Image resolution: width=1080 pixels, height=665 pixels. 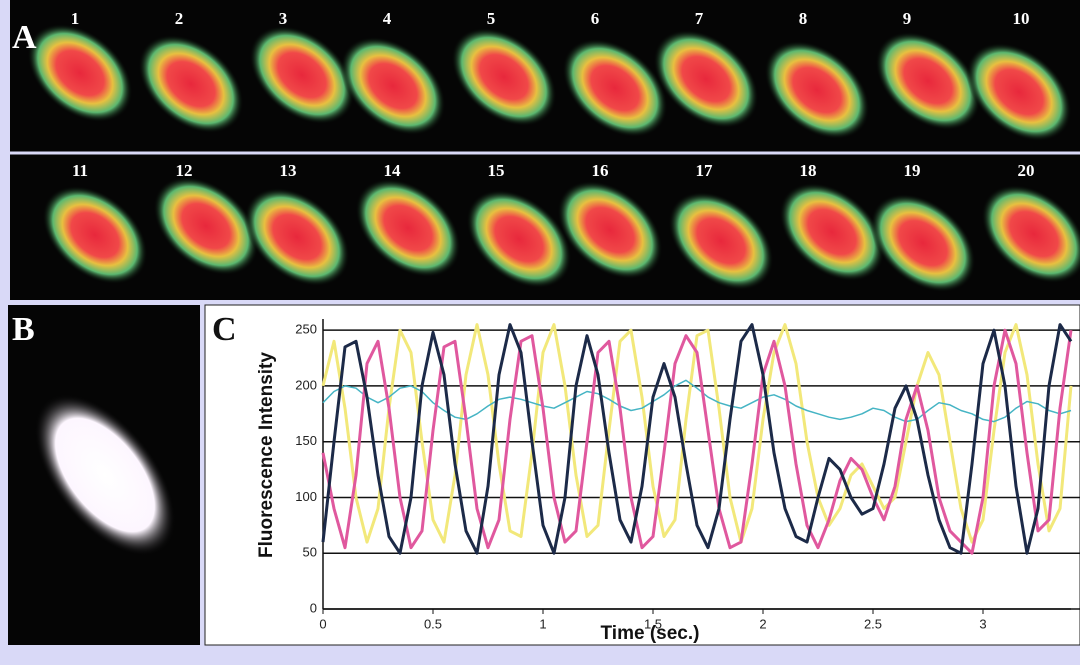 What do you see at coordinates (873, 623) in the screenshot?
I see `x-tick-label: 2.5` at bounding box center [873, 623].